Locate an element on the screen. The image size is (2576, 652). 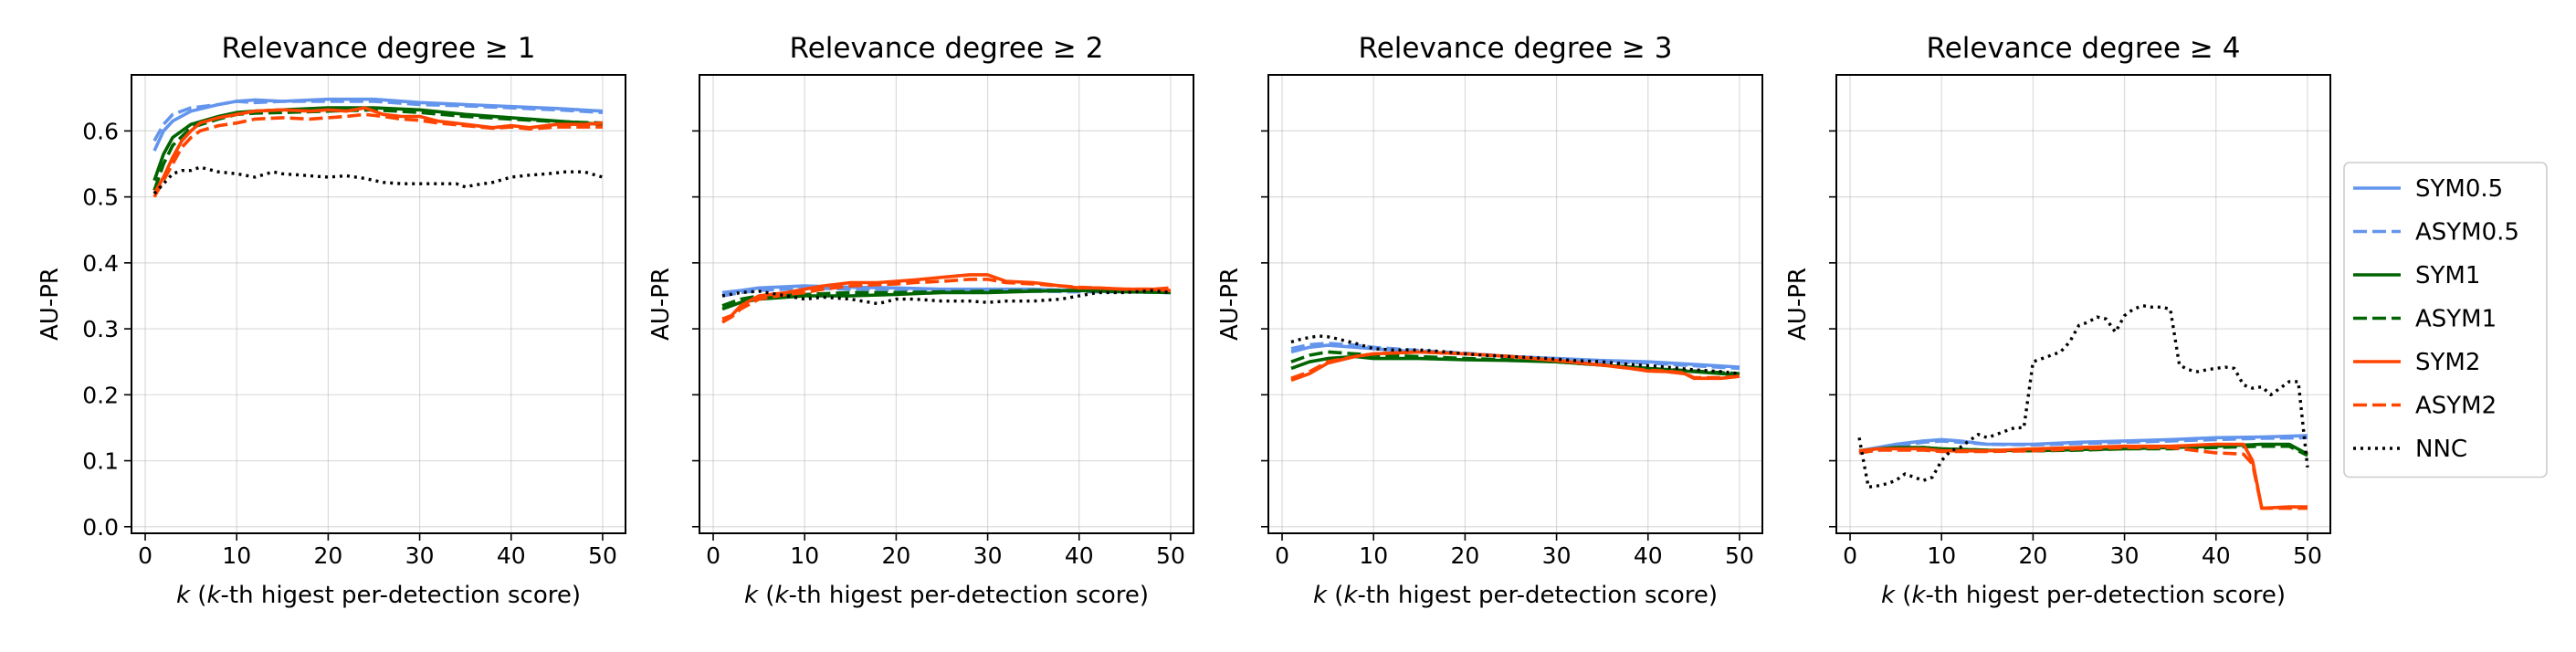
legend-label: NNC is located at coordinates (2441, 449).